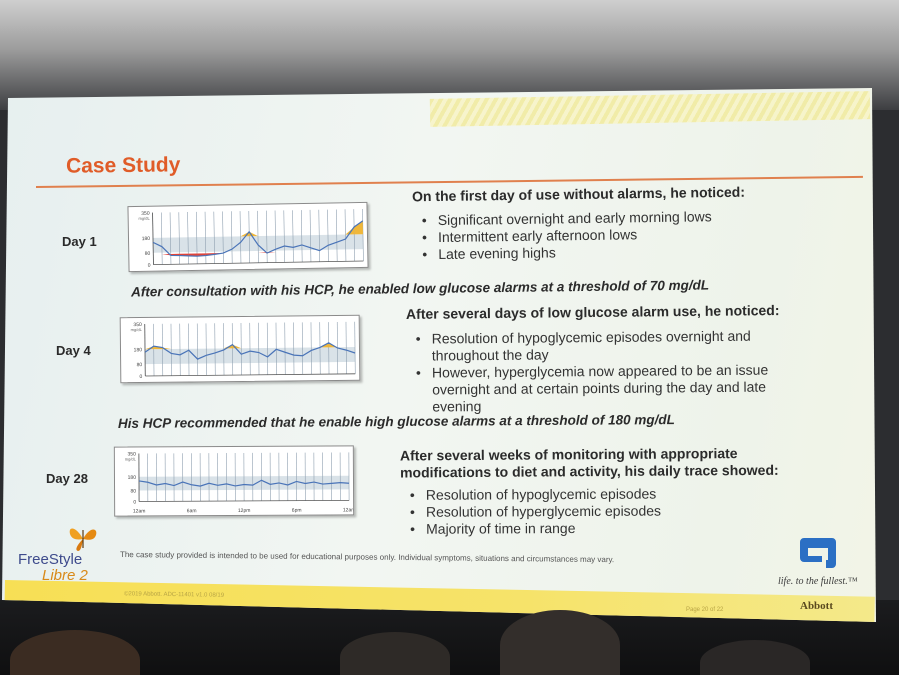 This screenshot has height=675, width=899. What do you see at coordinates (123, 165) in the screenshot?
I see `slide-title: Case Study` at bounding box center [123, 165].